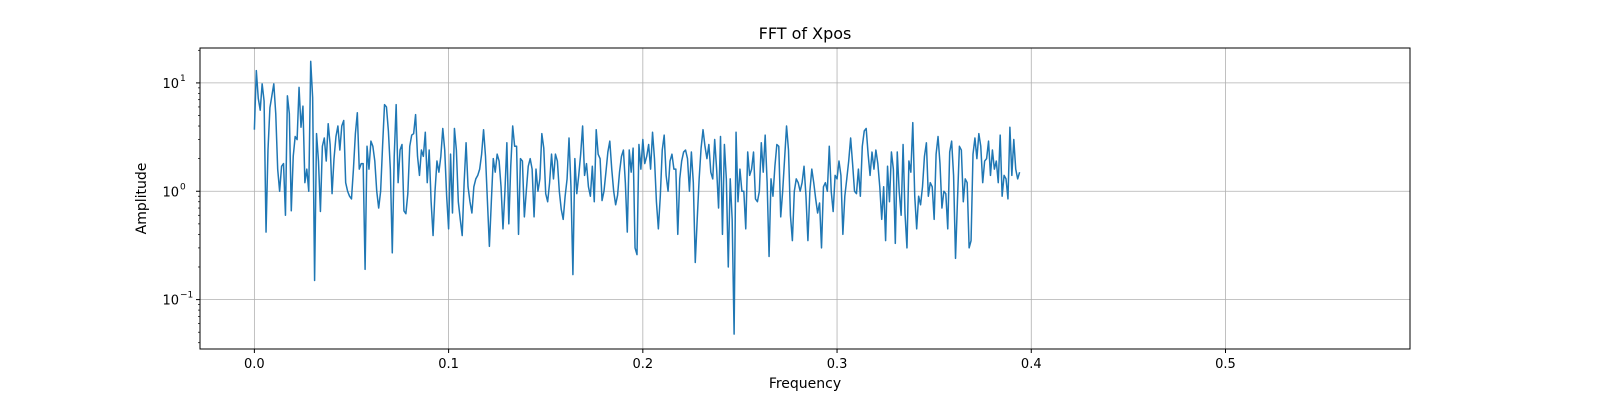 The height and width of the screenshot is (404, 1600). I want to click on y-tick-exponent: 1, so click(183, 79).